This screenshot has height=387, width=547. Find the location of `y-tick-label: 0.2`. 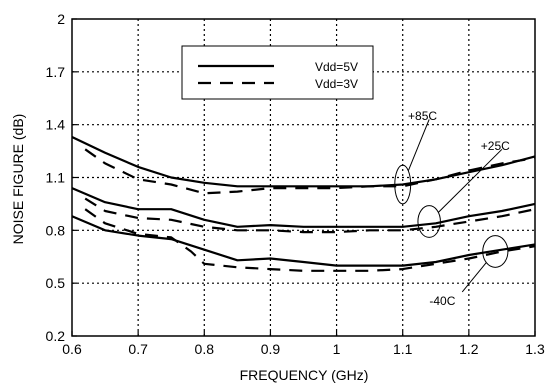

y-tick-label: 0.2 is located at coordinates (56, 336).